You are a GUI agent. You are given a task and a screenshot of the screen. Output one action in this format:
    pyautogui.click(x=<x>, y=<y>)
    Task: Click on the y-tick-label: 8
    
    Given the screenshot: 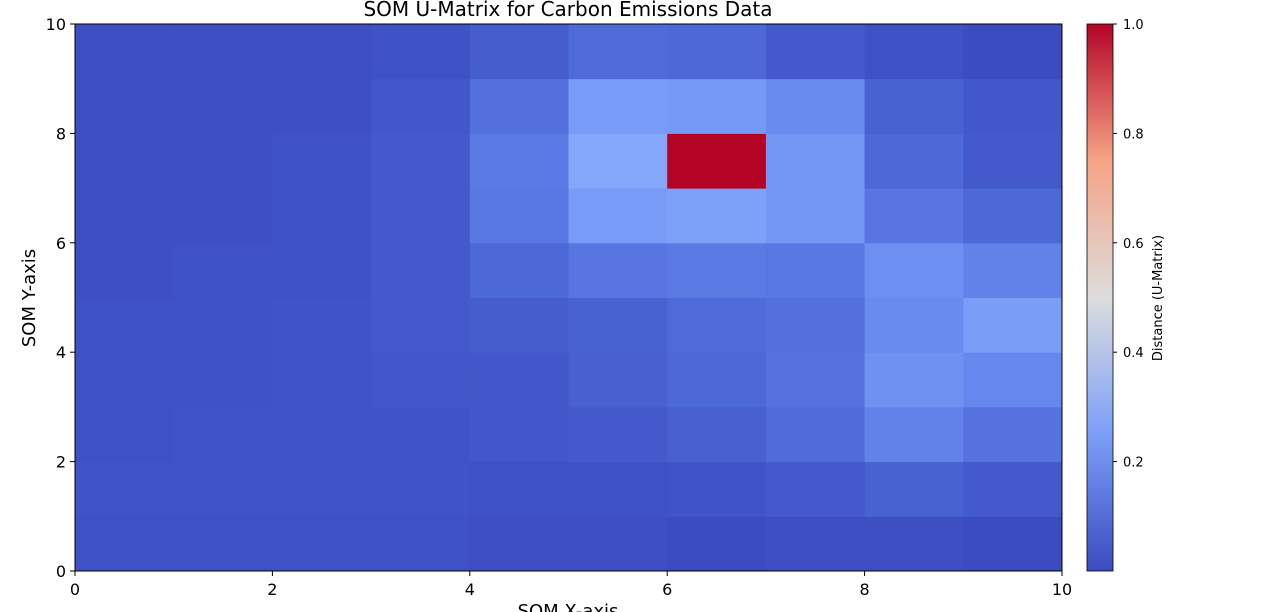 What is the action you would take?
    pyautogui.click(x=61, y=133)
    